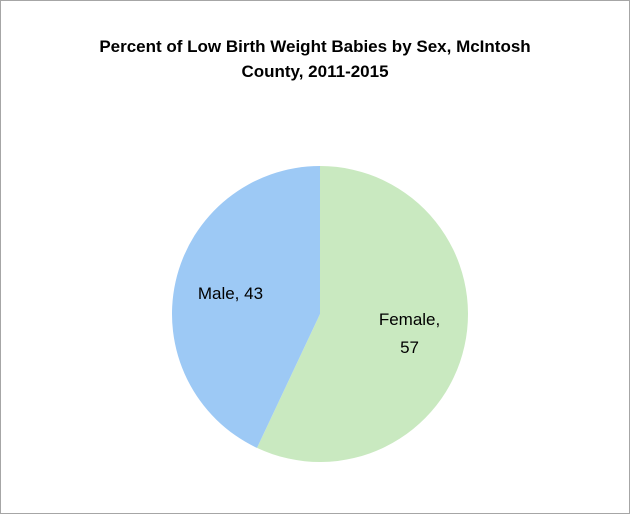 Image resolution: width=630 pixels, height=514 pixels. Describe the element at coordinates (245, 307) in the screenshot. I see `pie-slice` at that location.